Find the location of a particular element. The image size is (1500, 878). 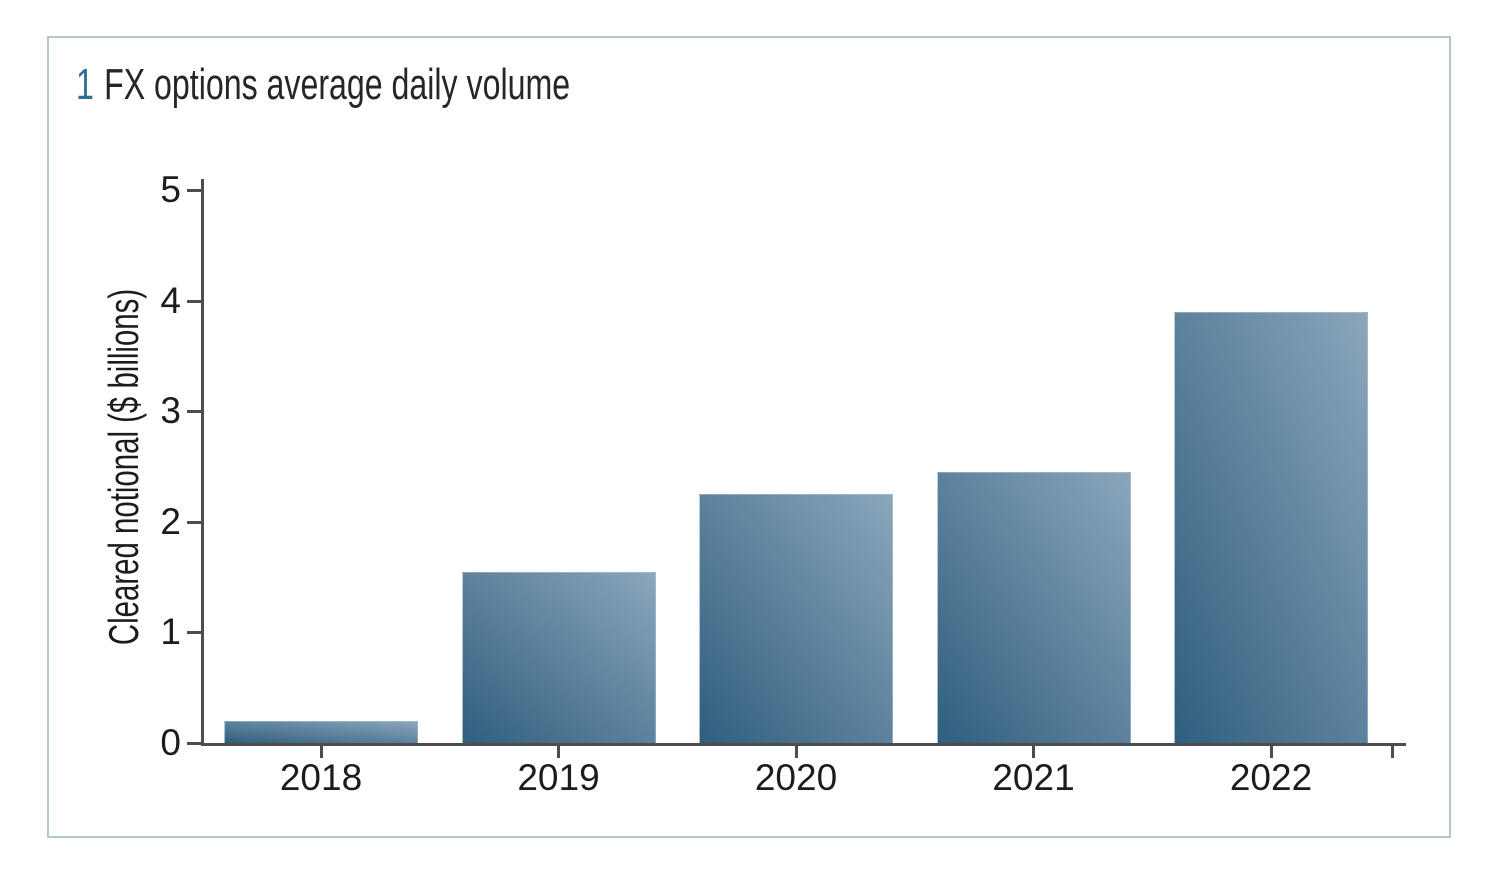

bar-2019 is located at coordinates (558, 657).